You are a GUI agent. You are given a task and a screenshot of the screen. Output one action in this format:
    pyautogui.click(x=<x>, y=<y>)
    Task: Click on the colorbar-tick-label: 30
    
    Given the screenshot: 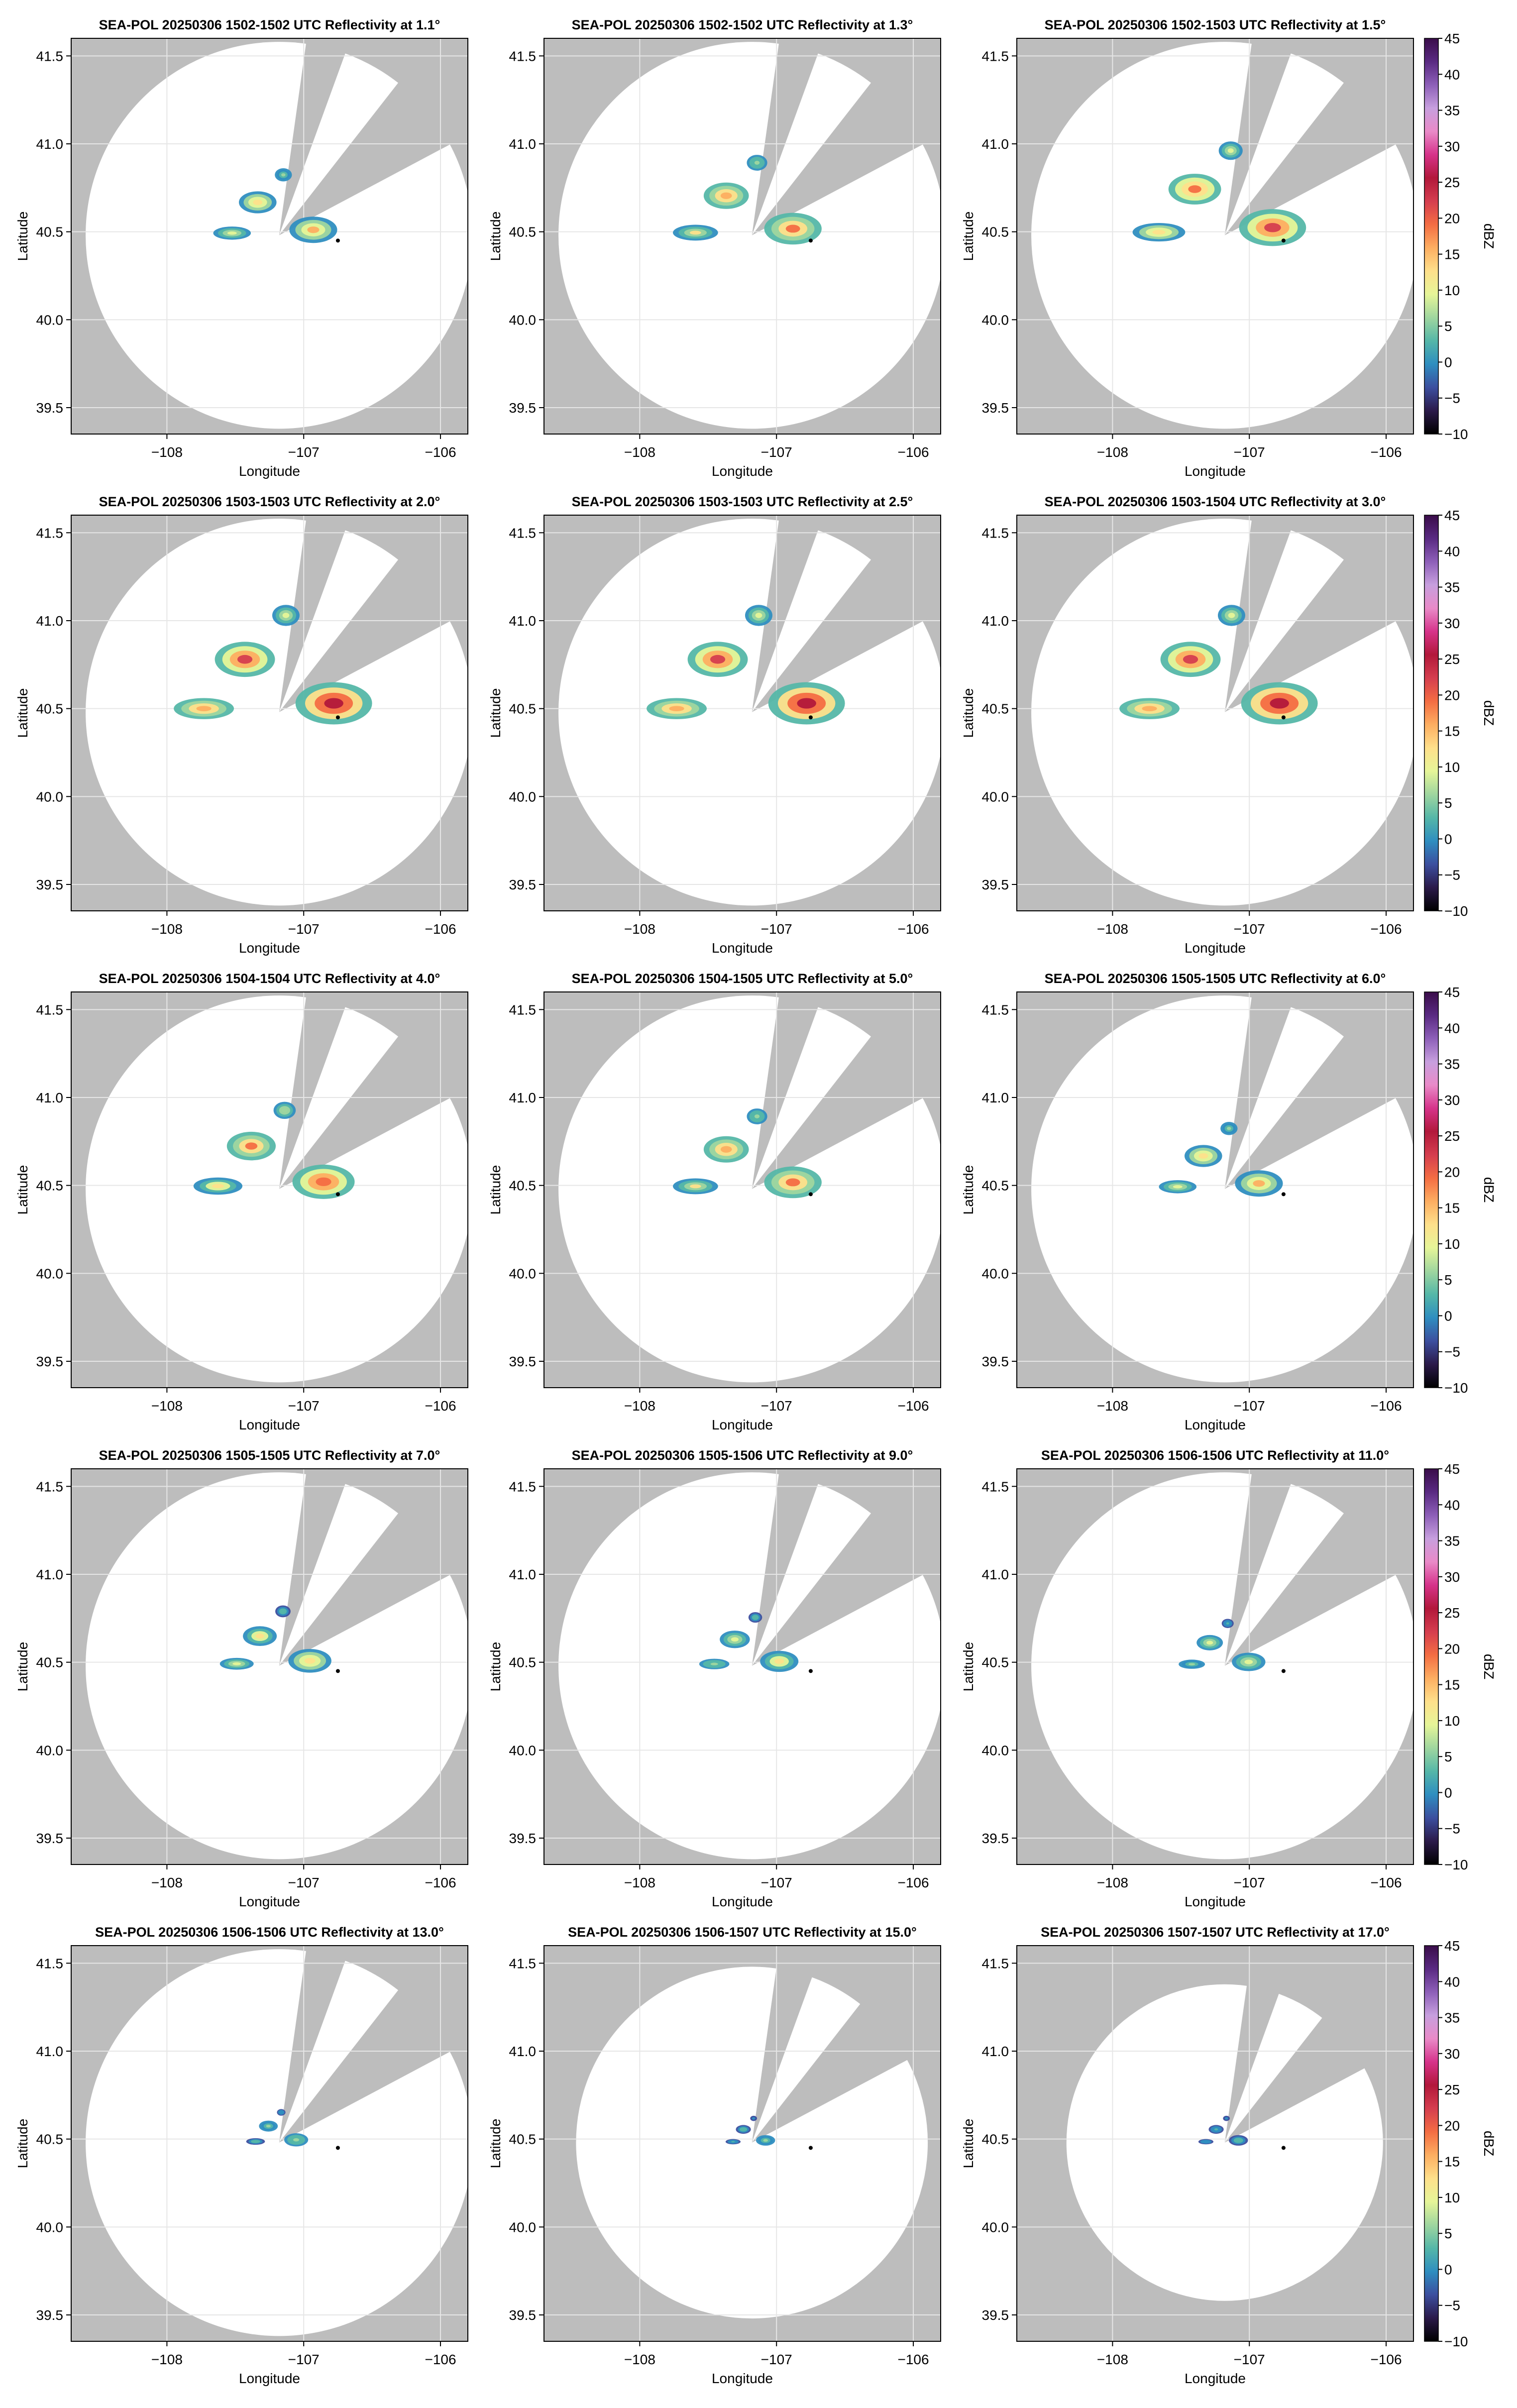 What is the action you would take?
    pyautogui.click(x=1452, y=2054)
    